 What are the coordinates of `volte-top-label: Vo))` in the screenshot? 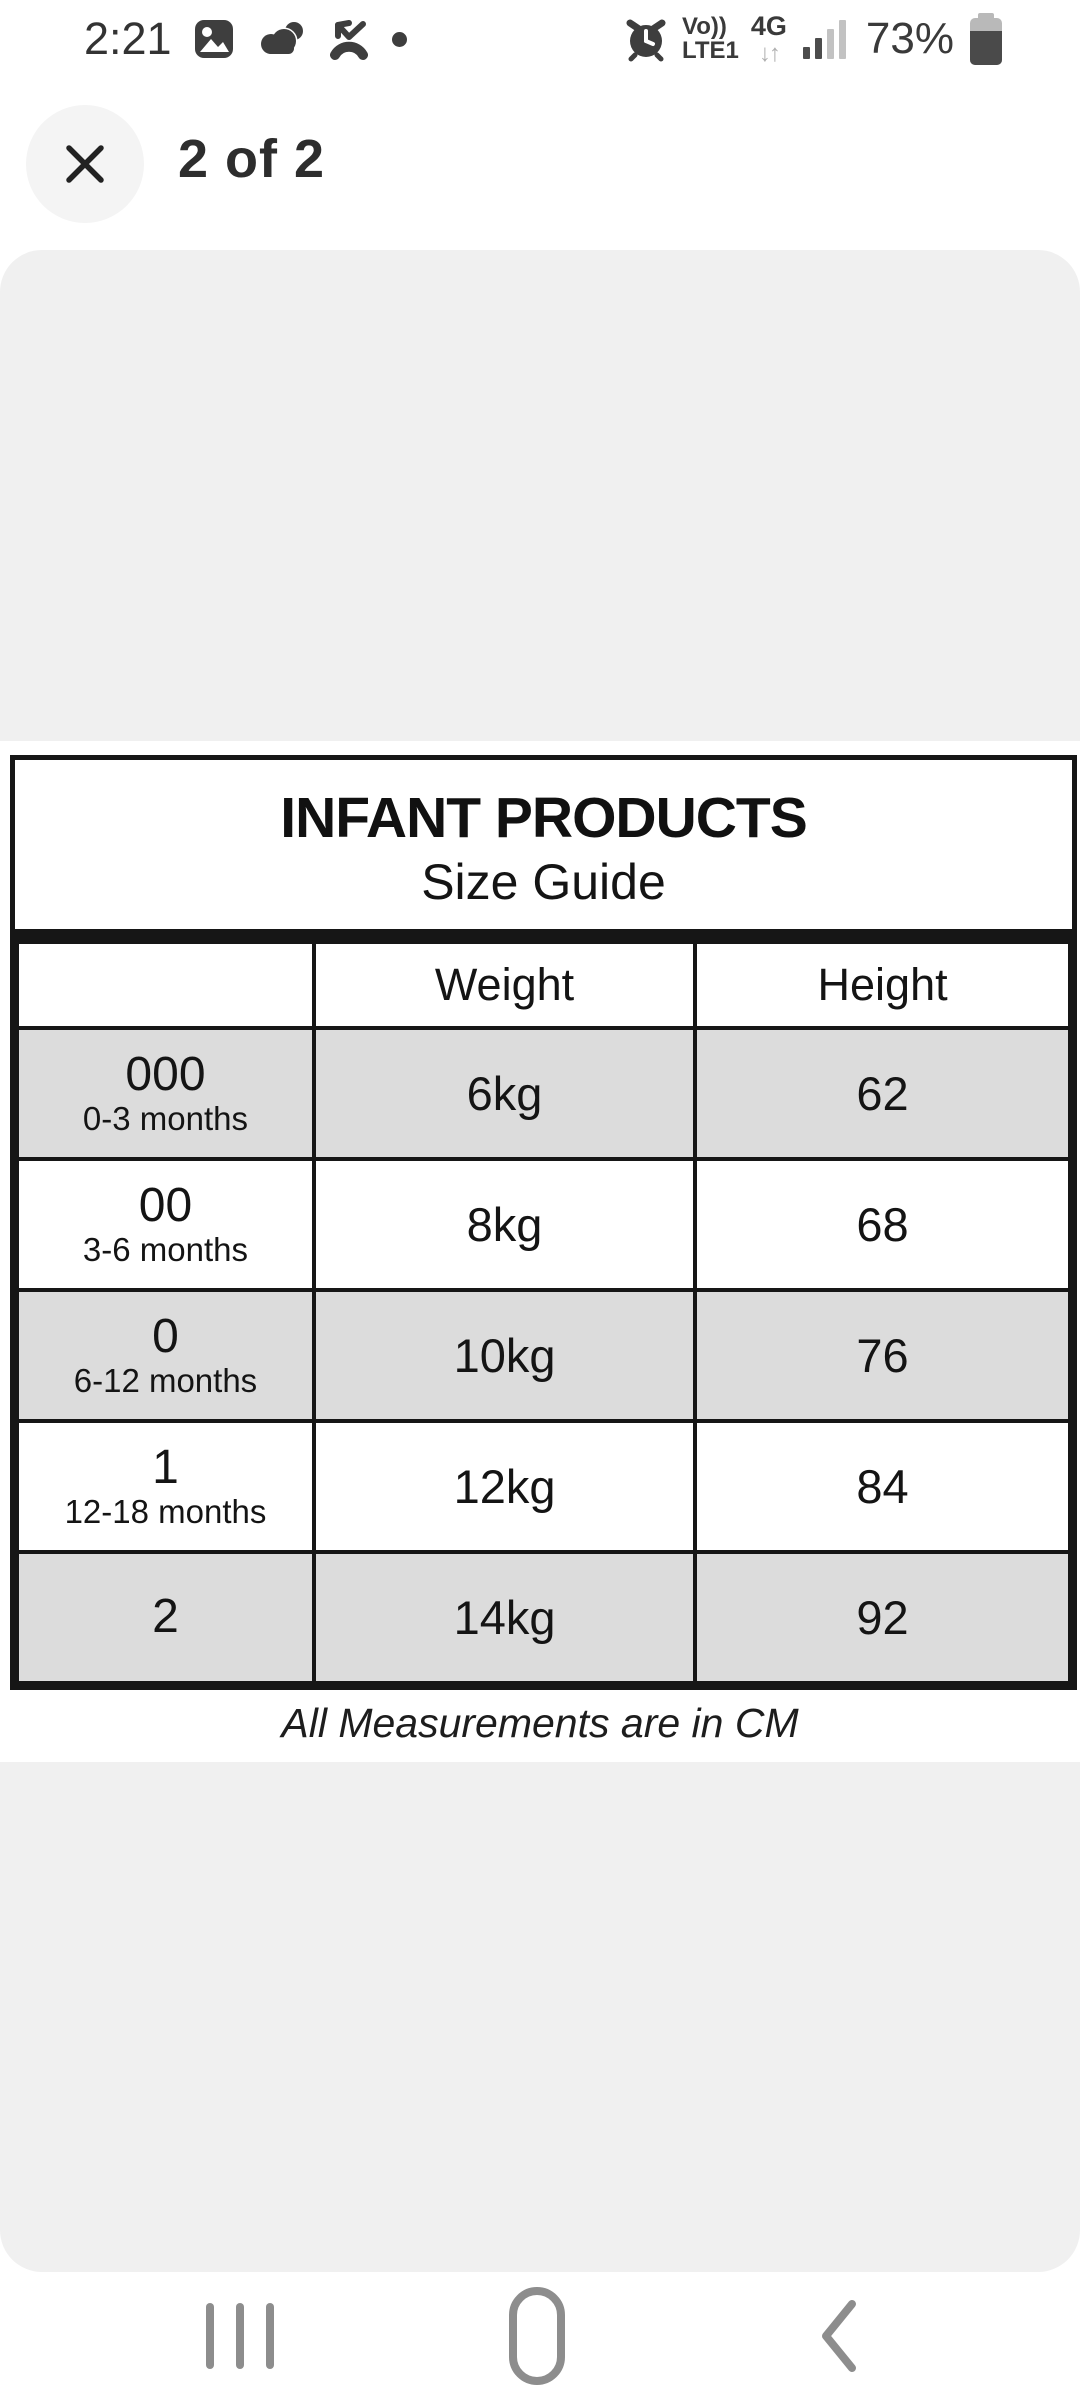 It's located at (704, 26).